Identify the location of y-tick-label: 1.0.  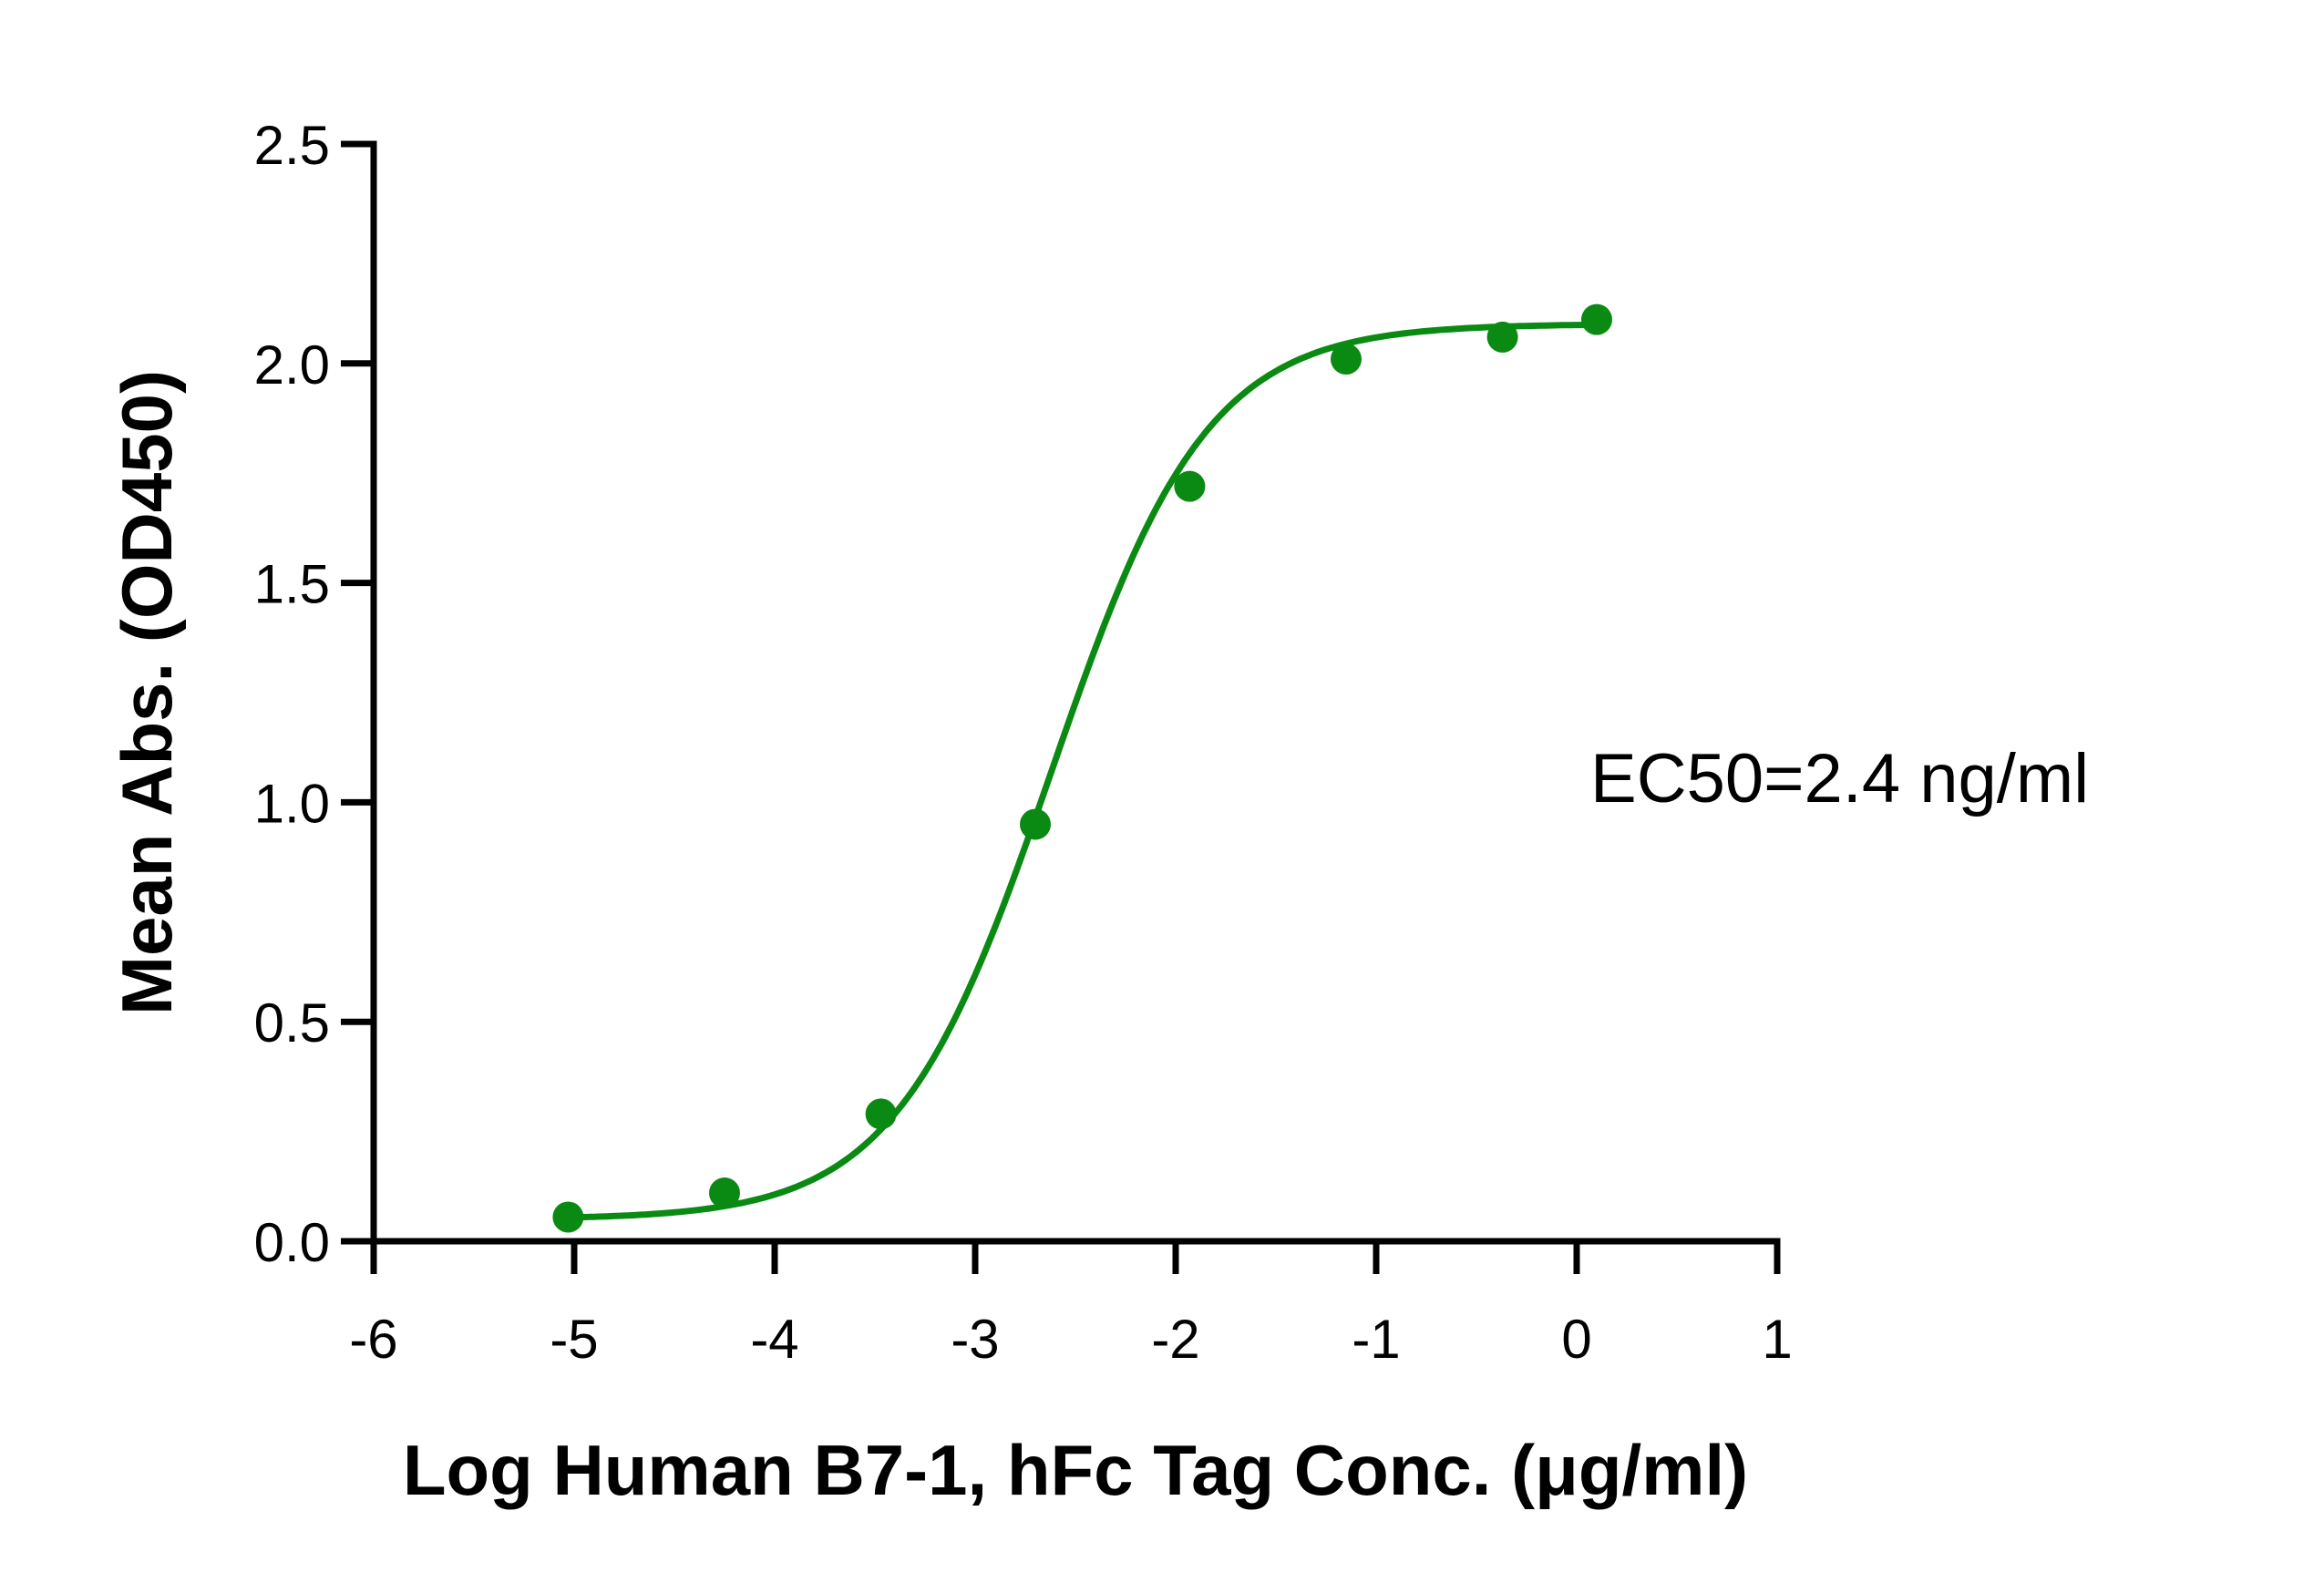
(292, 803).